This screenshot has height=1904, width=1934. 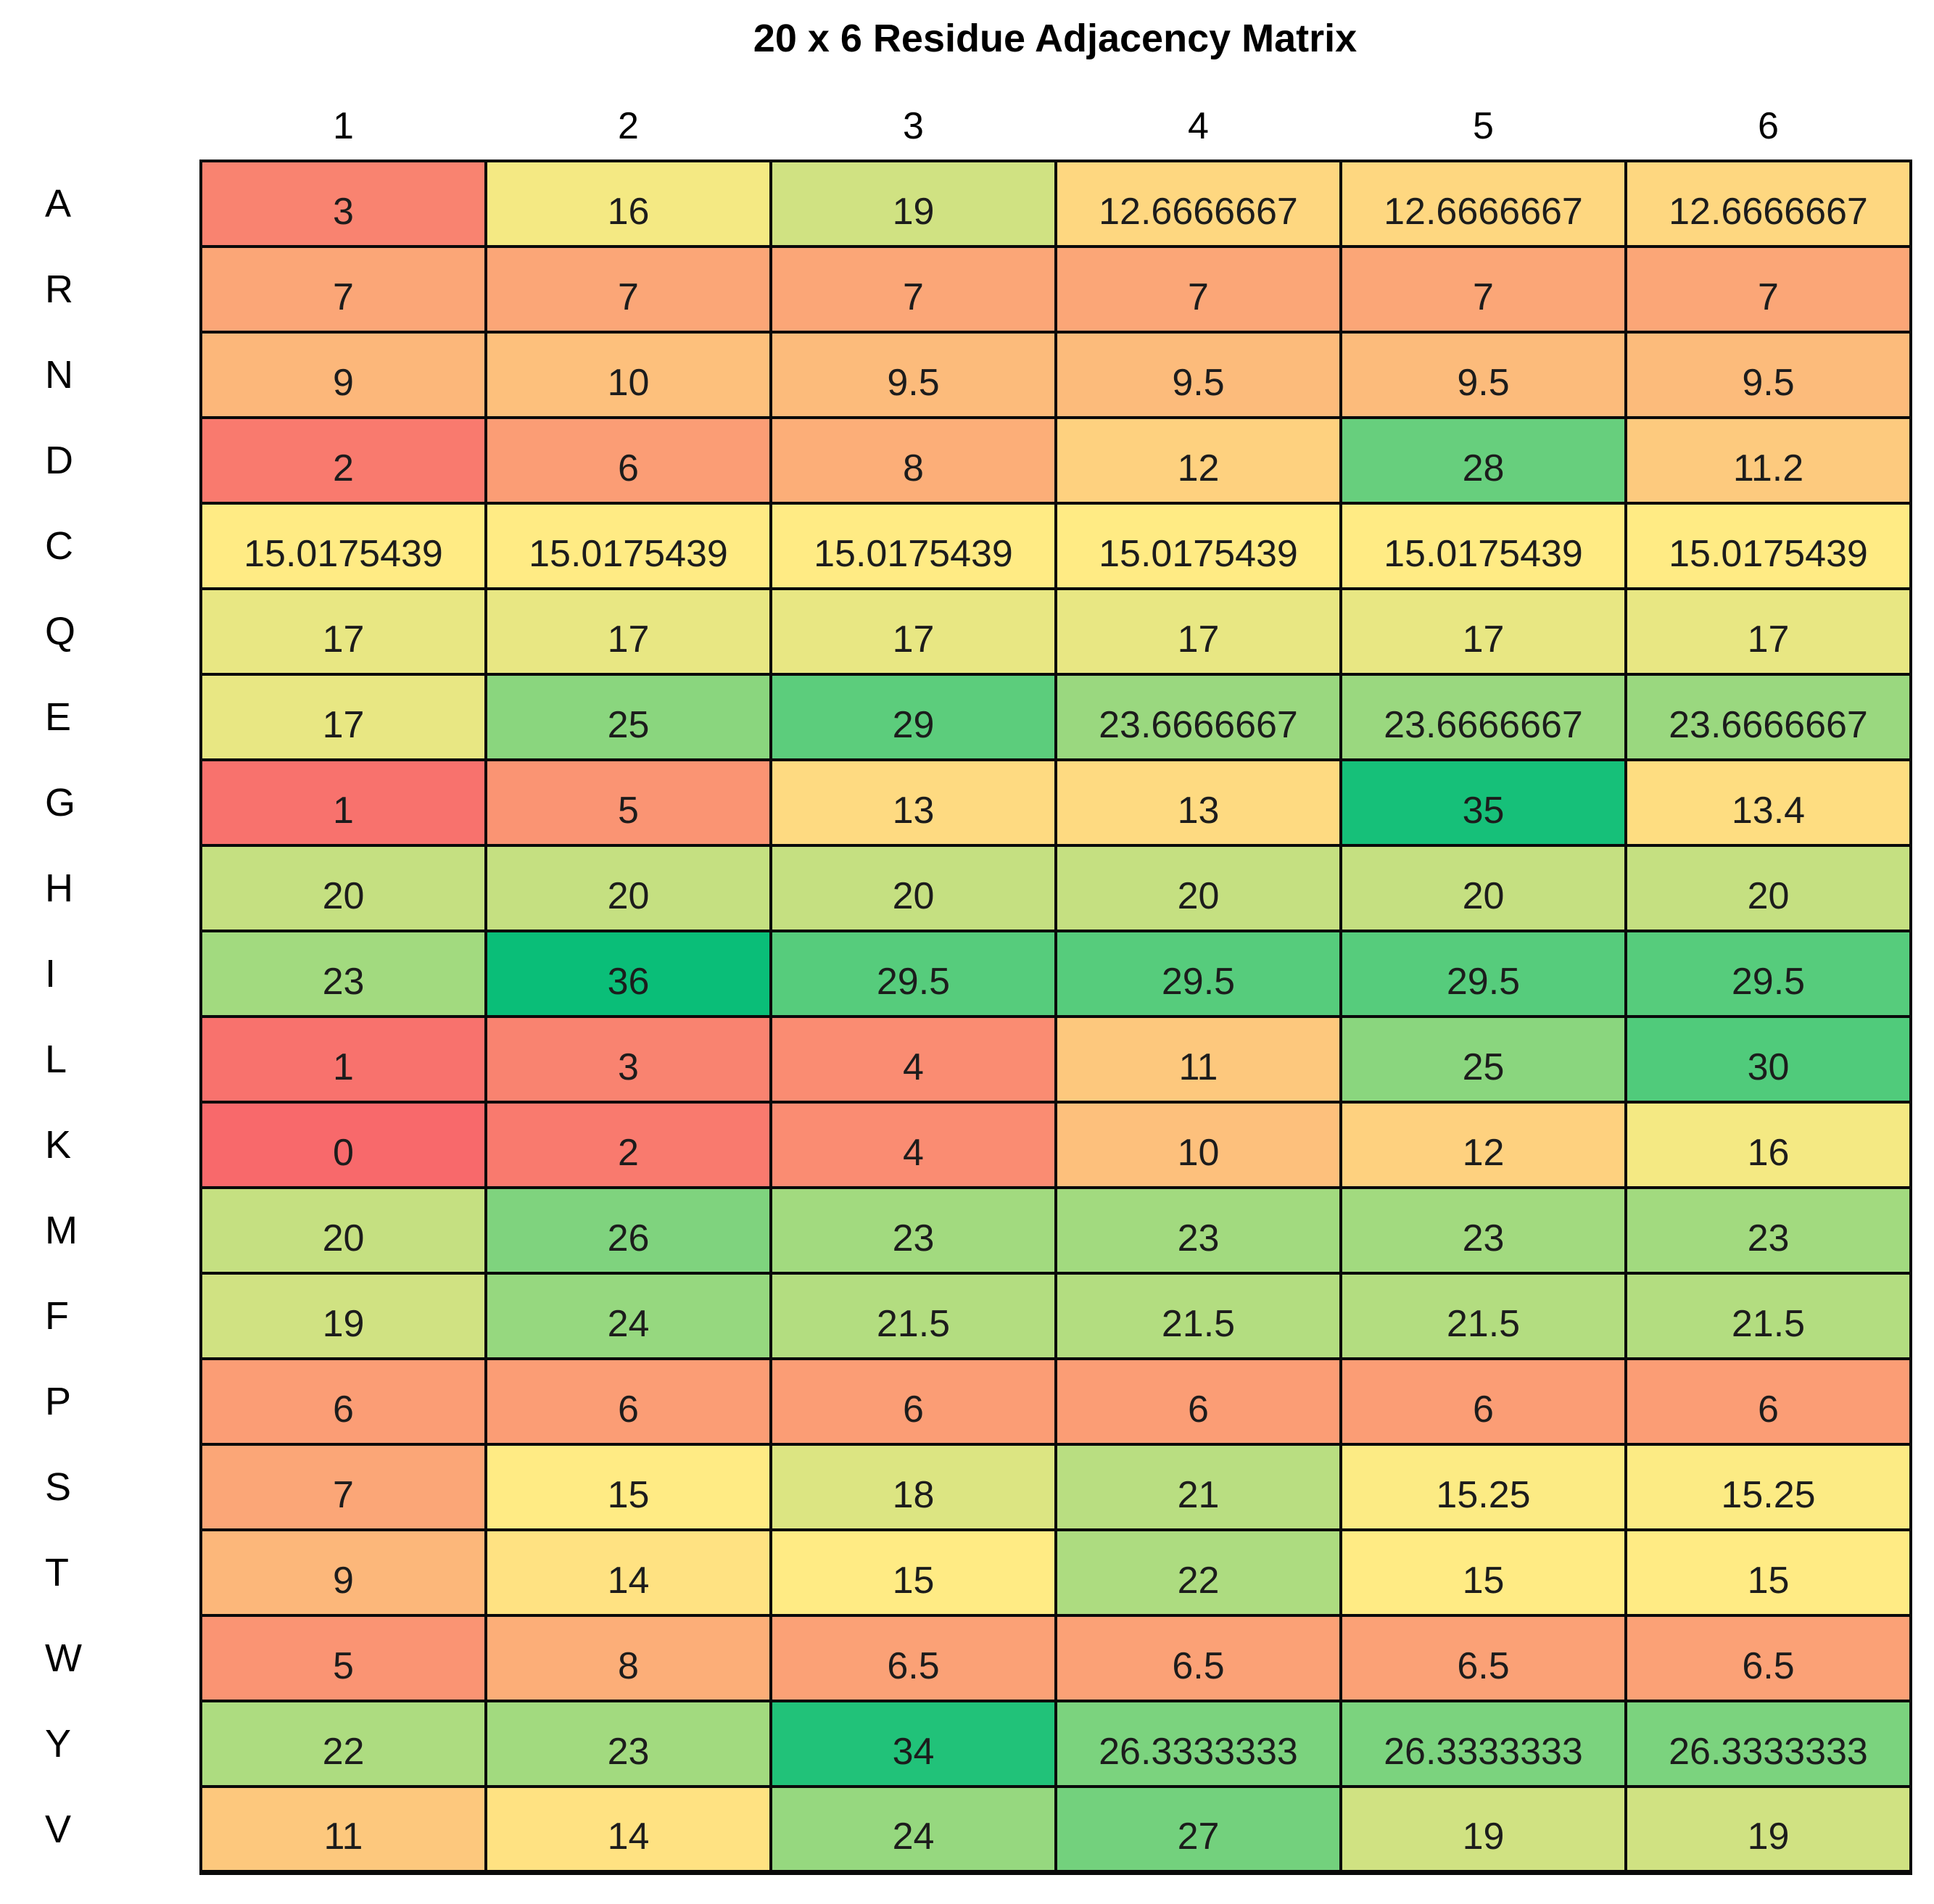 What do you see at coordinates (343, 717) in the screenshot?
I see `matrix-cell-E-1: 17` at bounding box center [343, 717].